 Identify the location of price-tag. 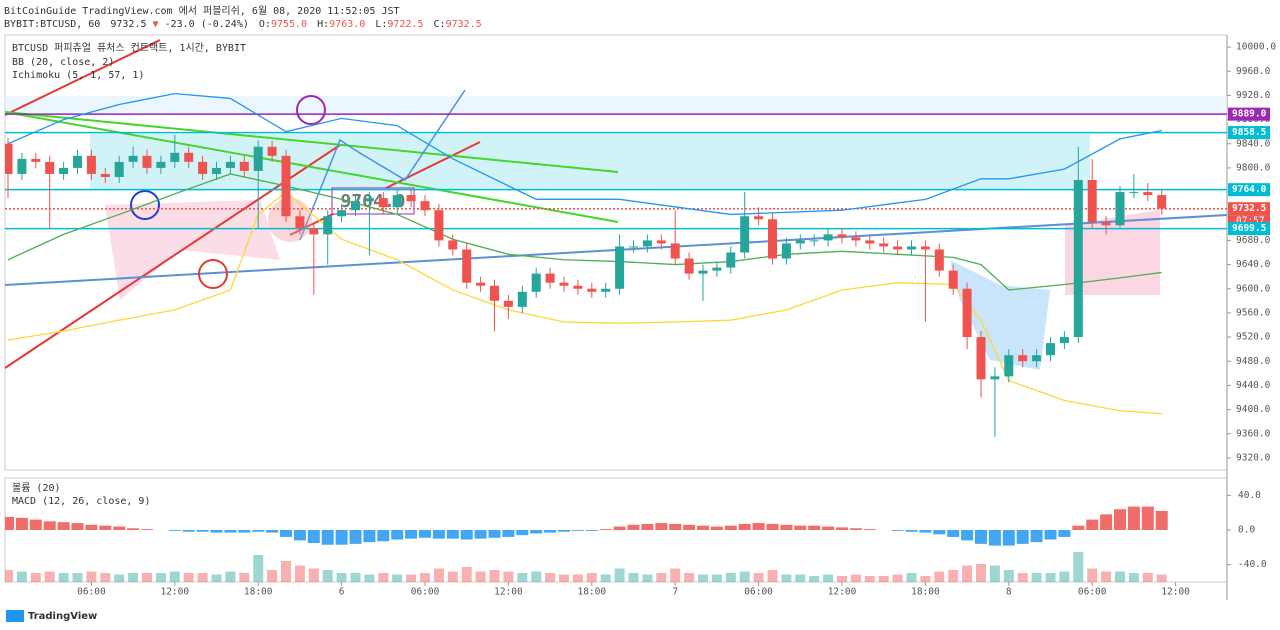
(1249, 133).